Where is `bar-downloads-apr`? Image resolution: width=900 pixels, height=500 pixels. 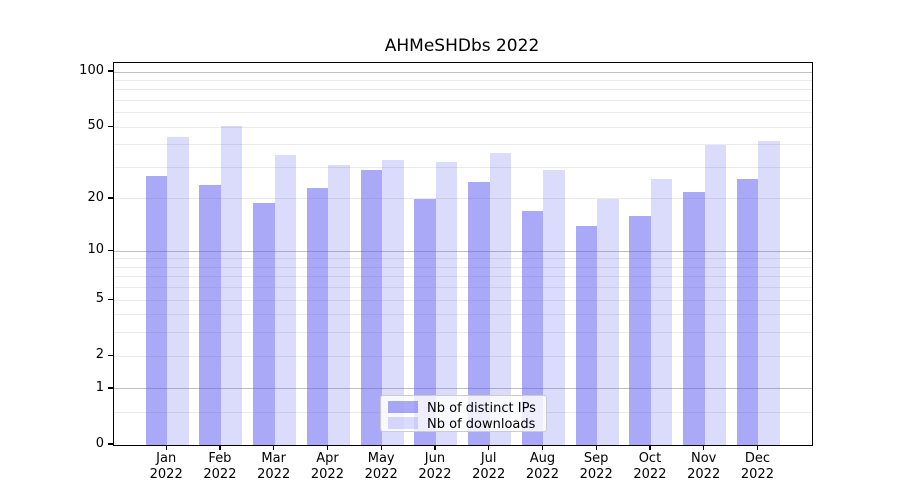
bar-downloads-apr is located at coordinates (339, 304).